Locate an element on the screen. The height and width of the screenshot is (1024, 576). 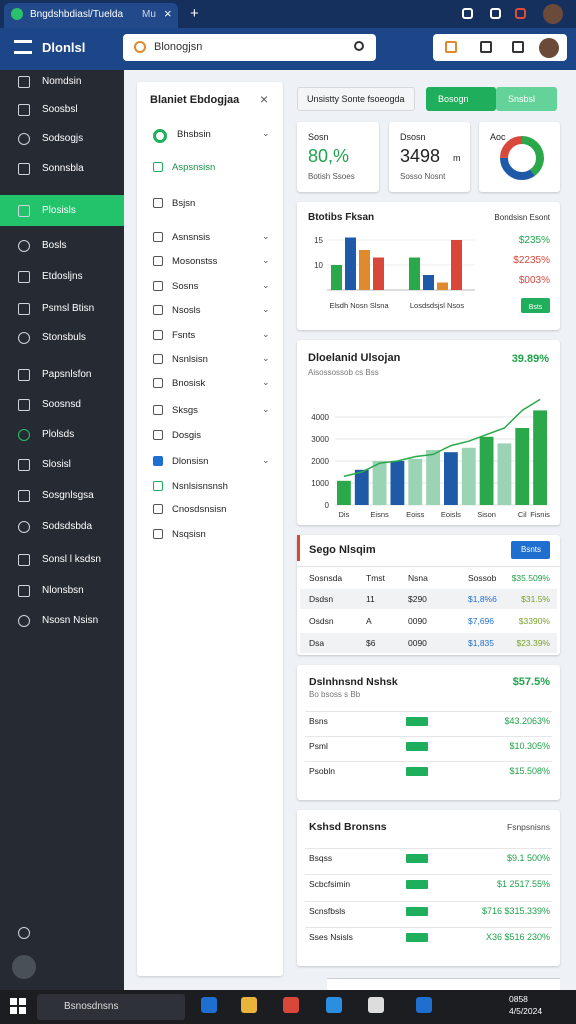
row-value: $15.508% is located at coordinates (529, 771).